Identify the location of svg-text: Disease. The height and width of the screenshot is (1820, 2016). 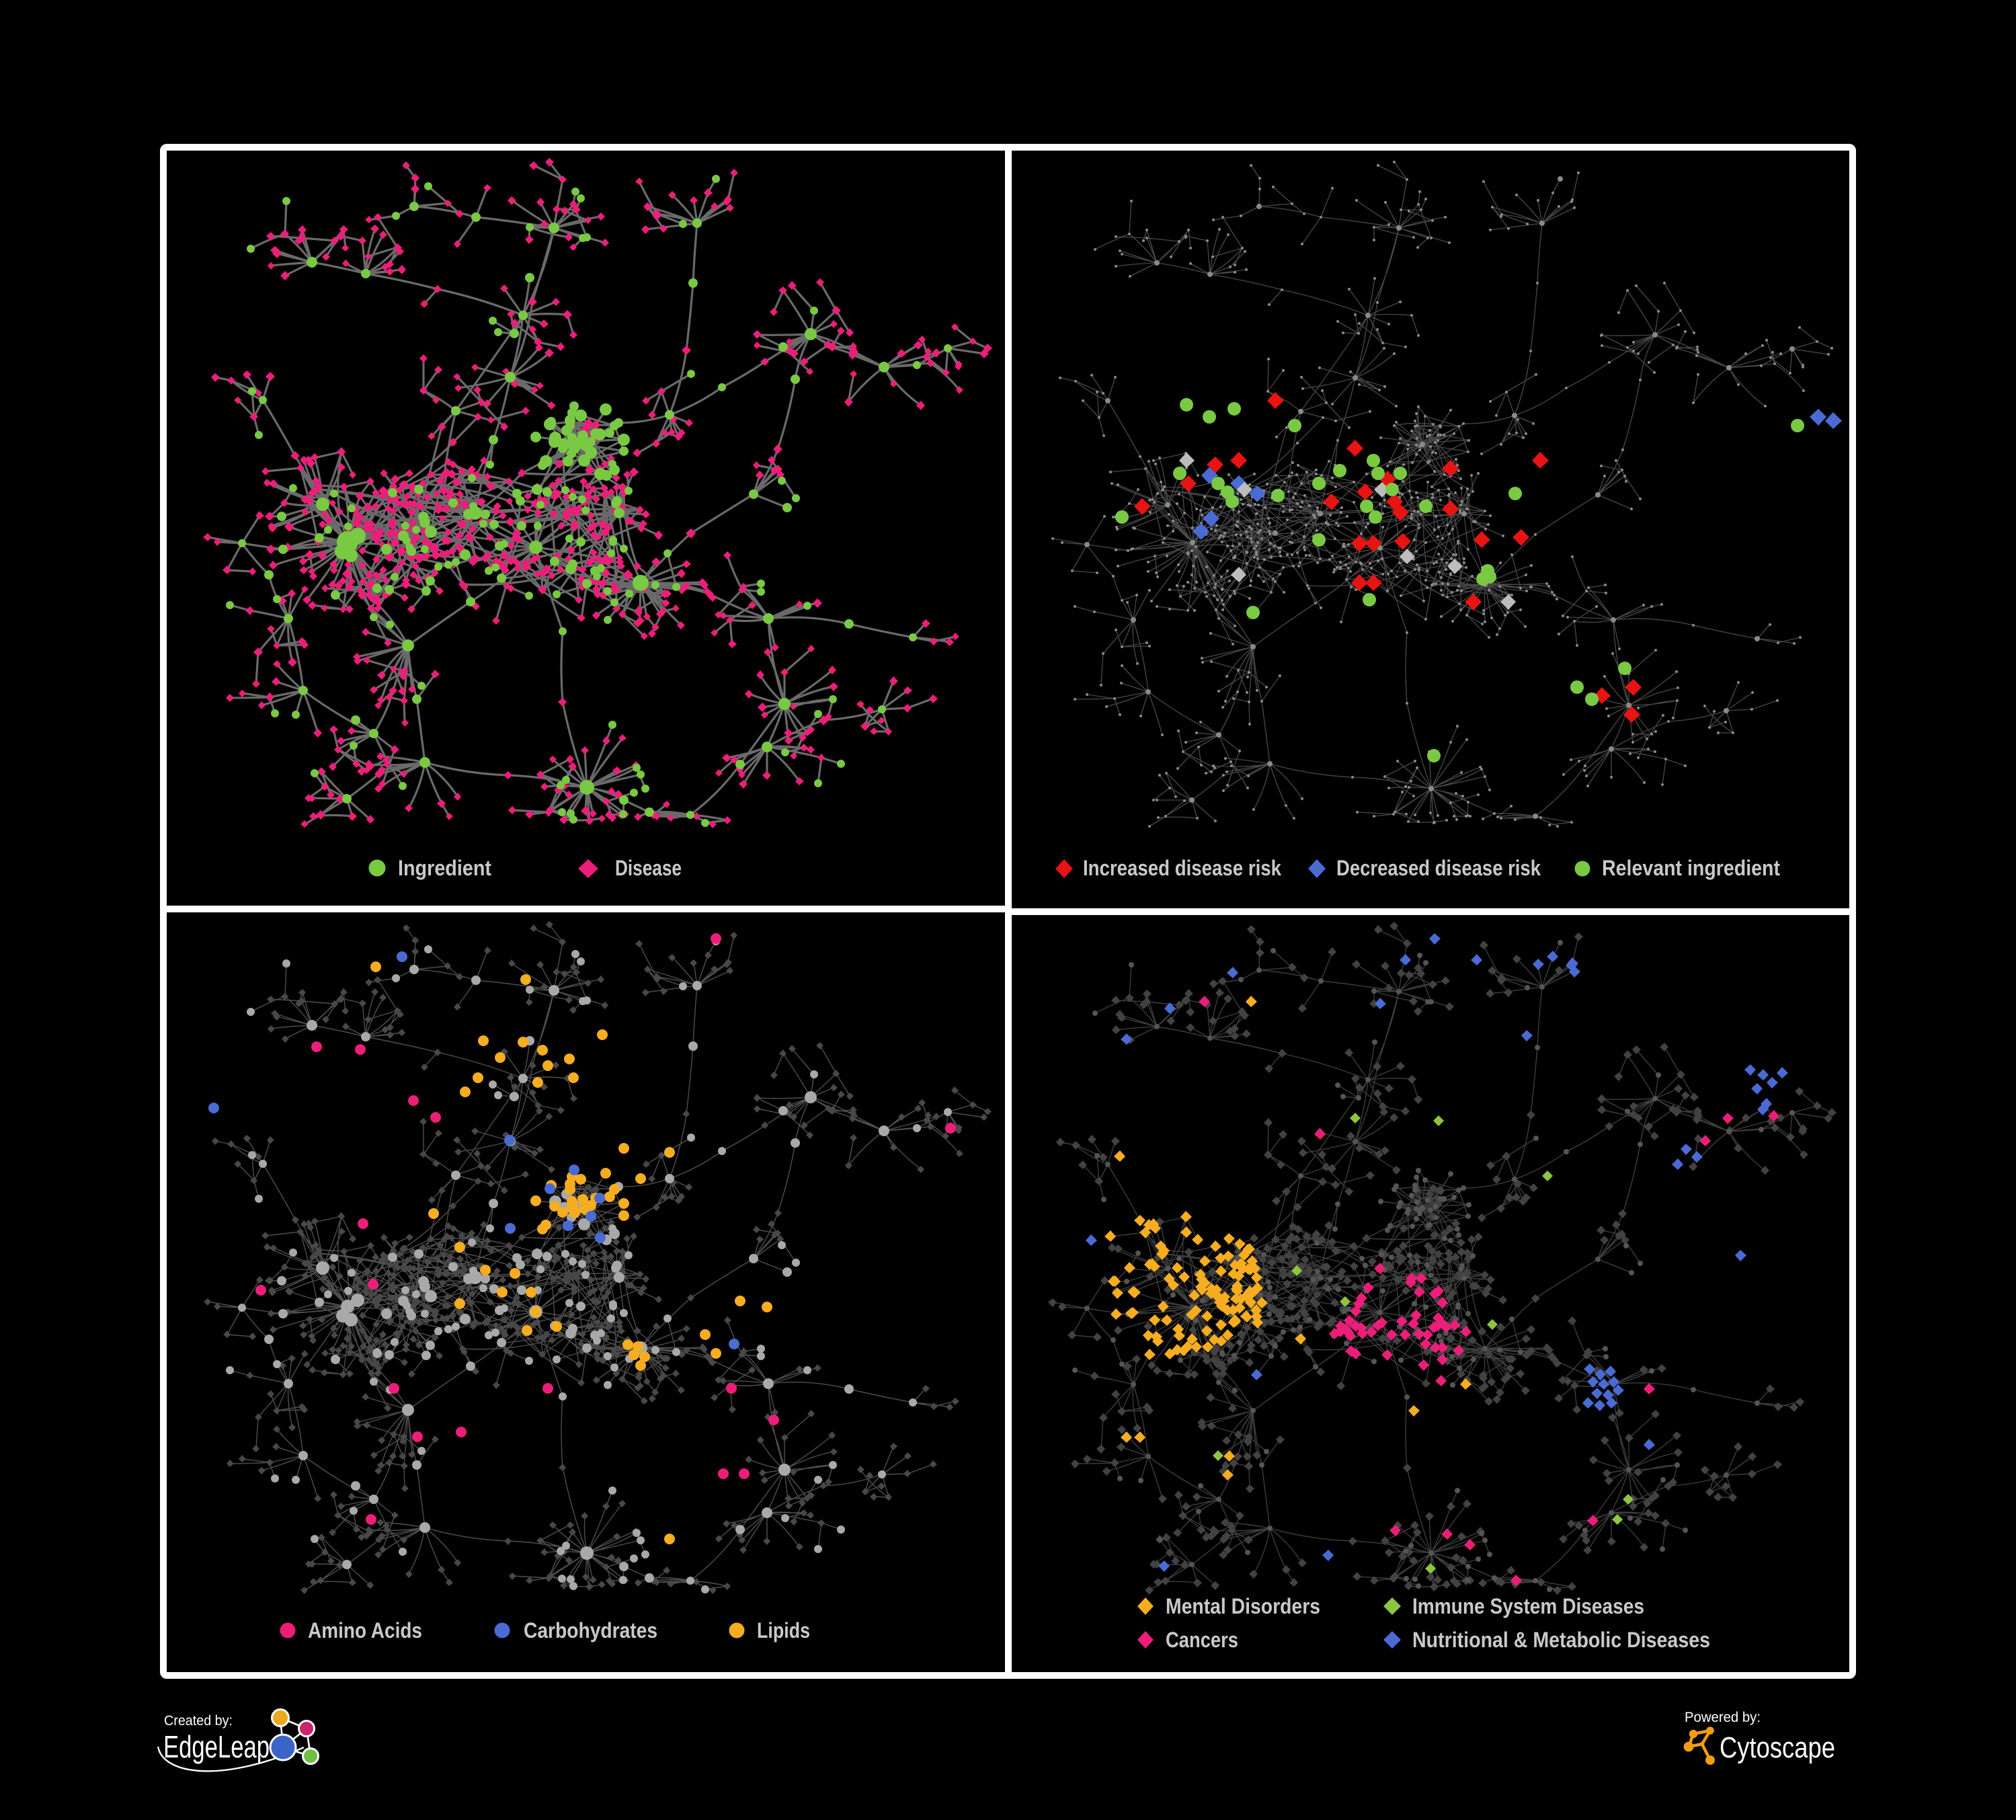
(648, 868).